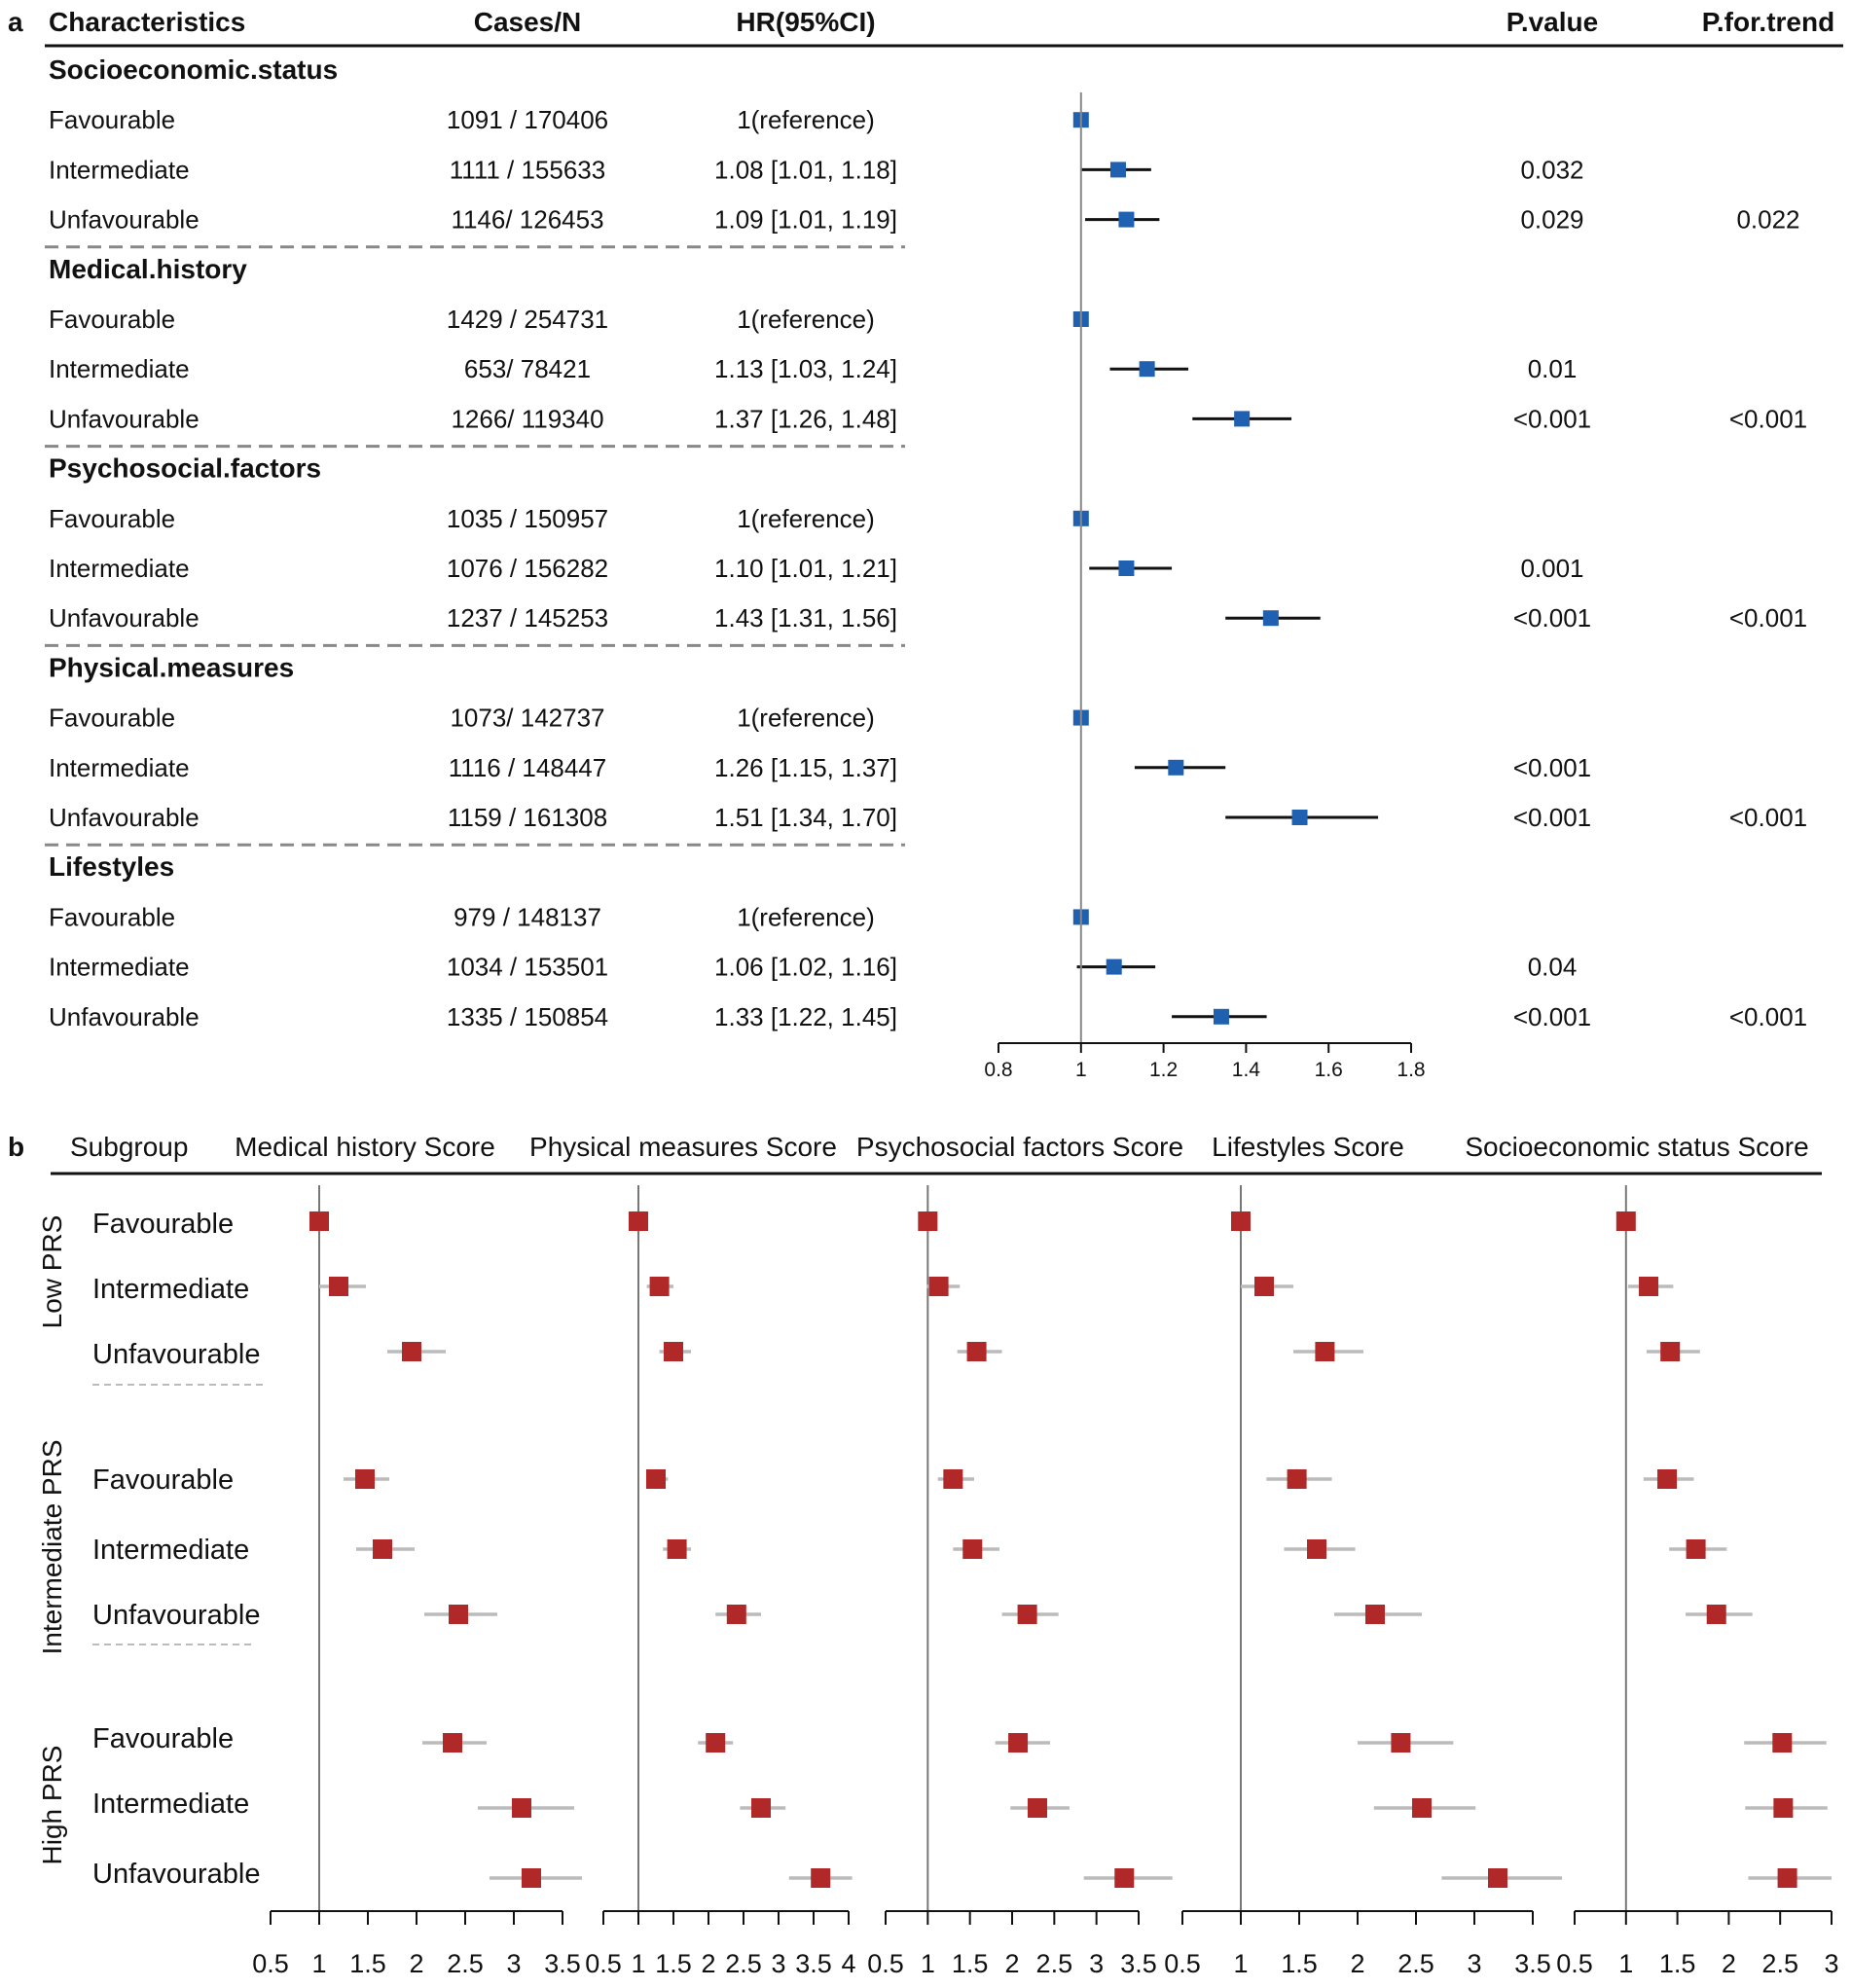 This screenshot has height=1988, width=1851. Describe the element at coordinates (148, 269) in the screenshot. I see `panel-a-group-title: Medical.history` at that location.